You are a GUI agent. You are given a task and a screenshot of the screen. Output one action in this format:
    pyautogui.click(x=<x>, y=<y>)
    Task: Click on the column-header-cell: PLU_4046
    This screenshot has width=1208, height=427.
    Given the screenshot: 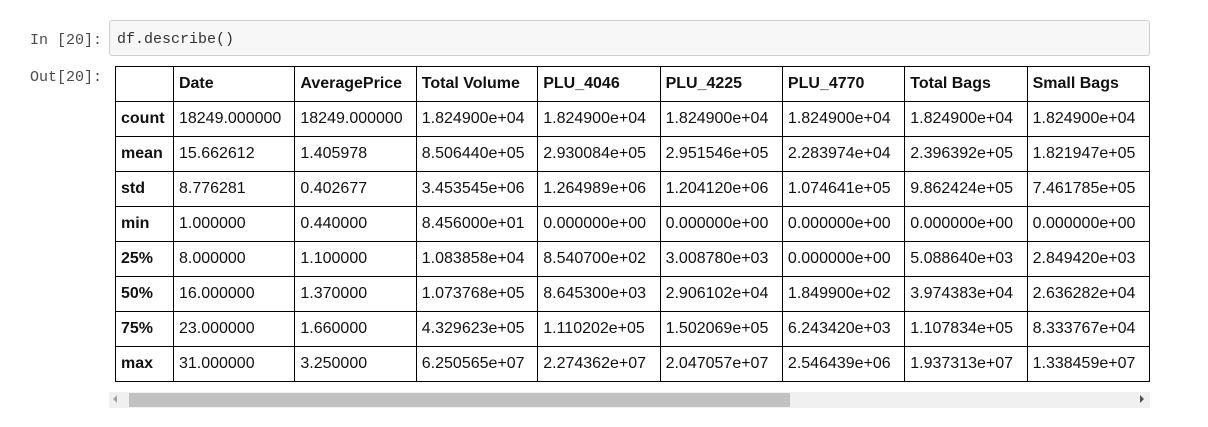 What is the action you would take?
    pyautogui.click(x=599, y=84)
    